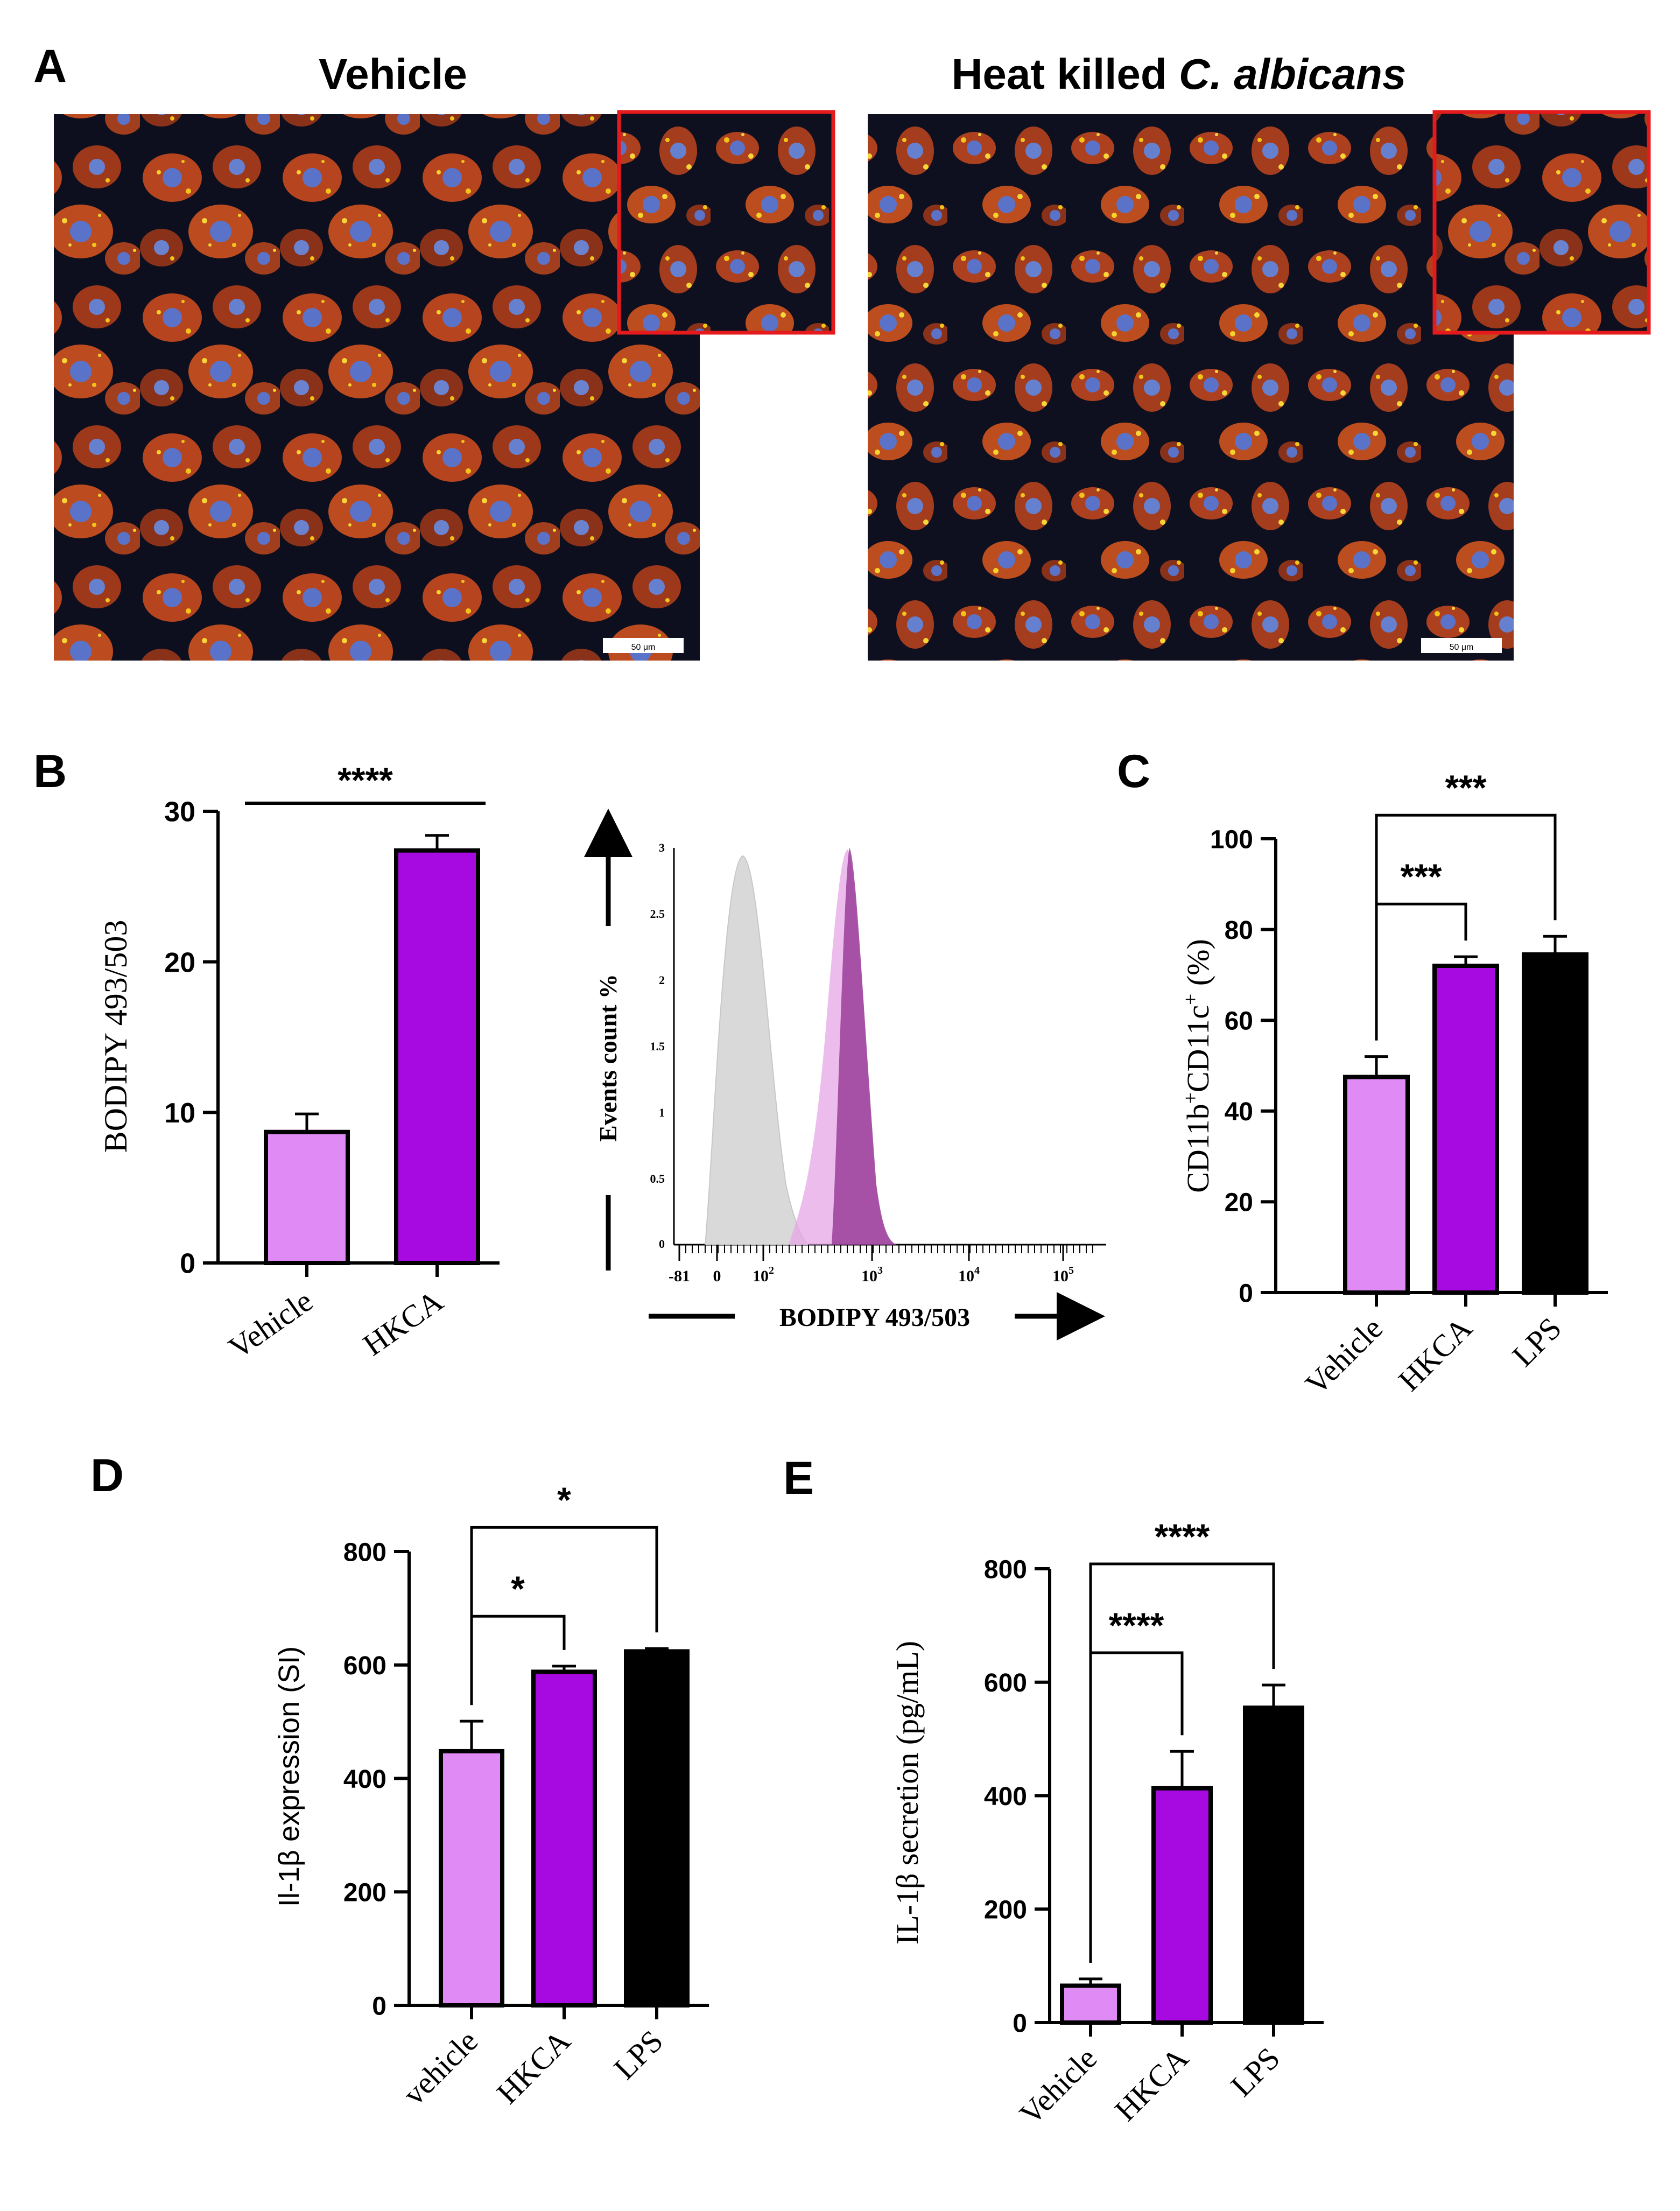 The image size is (1680, 2211). I want to click on scale-bar-vehicle, so click(643, 645).